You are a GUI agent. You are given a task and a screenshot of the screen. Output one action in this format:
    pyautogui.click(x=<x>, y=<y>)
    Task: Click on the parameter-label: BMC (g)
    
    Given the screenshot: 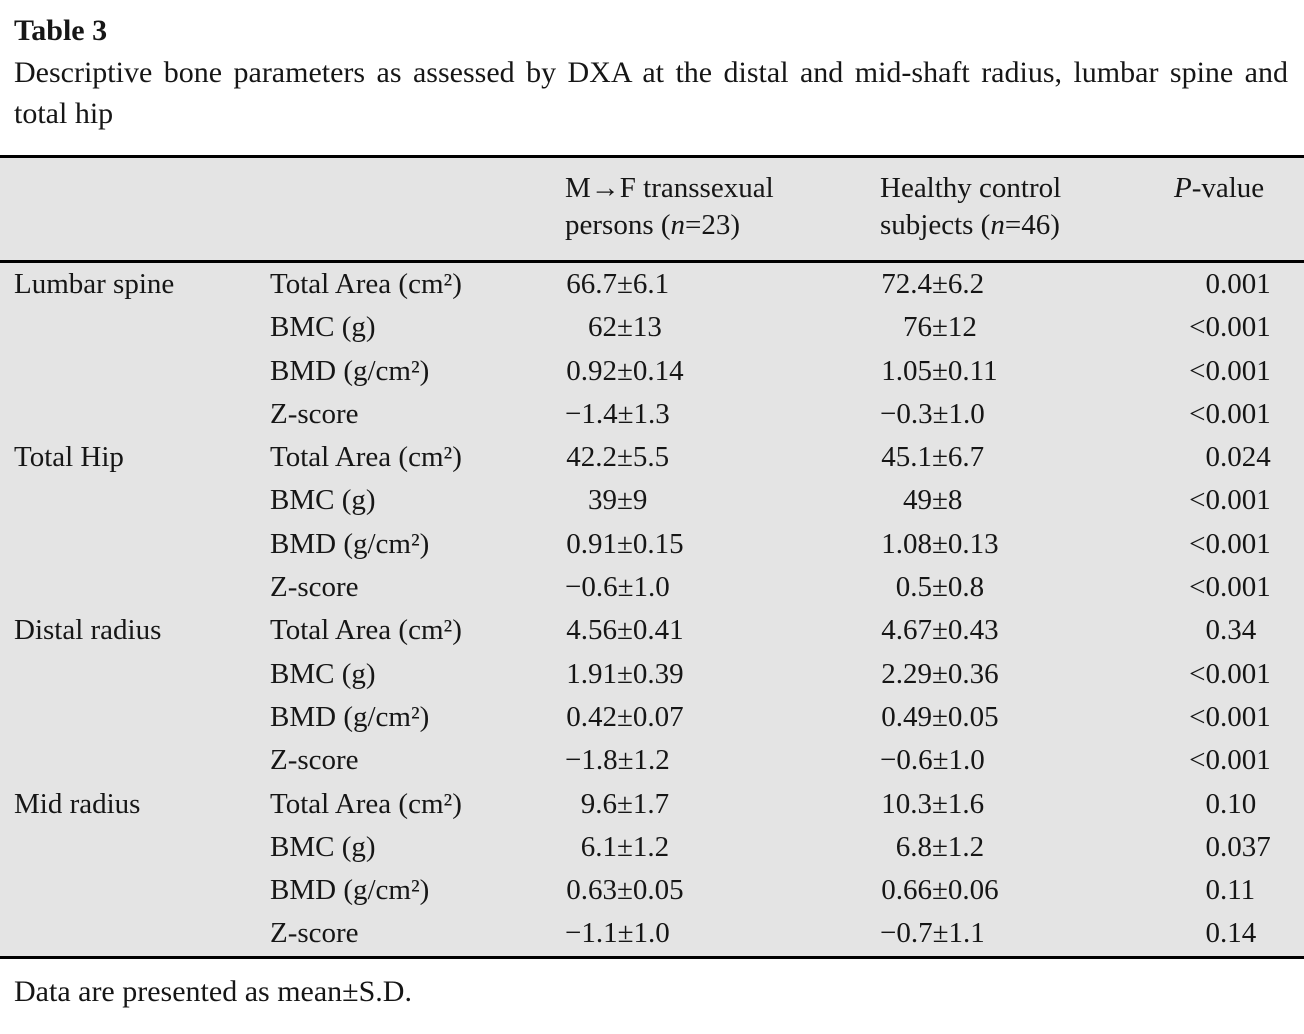 What is the action you would take?
    pyautogui.click(x=323, y=327)
    